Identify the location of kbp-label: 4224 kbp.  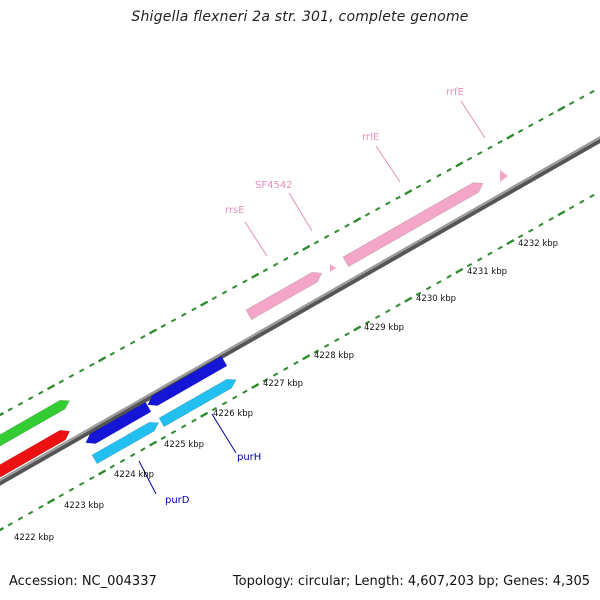
(134, 475).